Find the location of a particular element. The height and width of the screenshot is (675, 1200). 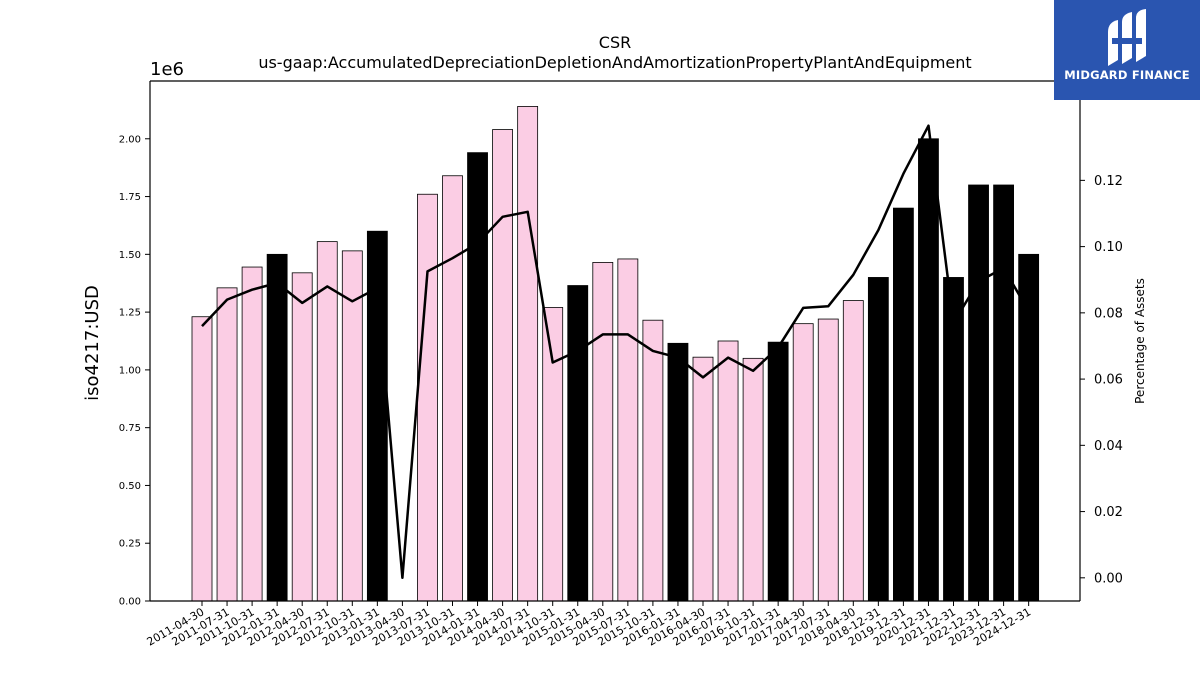

brand-logo: MIDGARD FINANCE is located at coordinates (1127, 50).